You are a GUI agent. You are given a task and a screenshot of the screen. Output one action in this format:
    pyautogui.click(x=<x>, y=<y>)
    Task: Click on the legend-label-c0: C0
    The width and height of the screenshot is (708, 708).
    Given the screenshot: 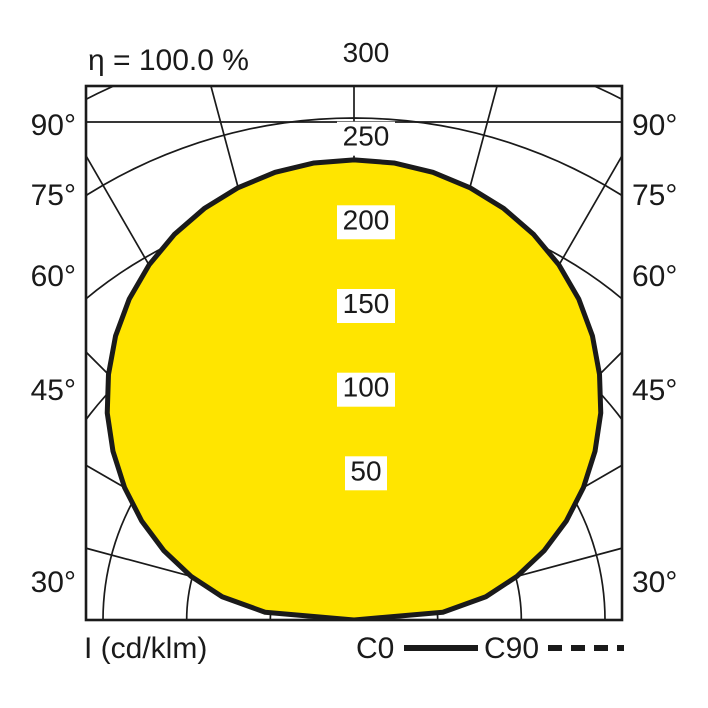 What is the action you would take?
    pyautogui.click(x=375, y=648)
    